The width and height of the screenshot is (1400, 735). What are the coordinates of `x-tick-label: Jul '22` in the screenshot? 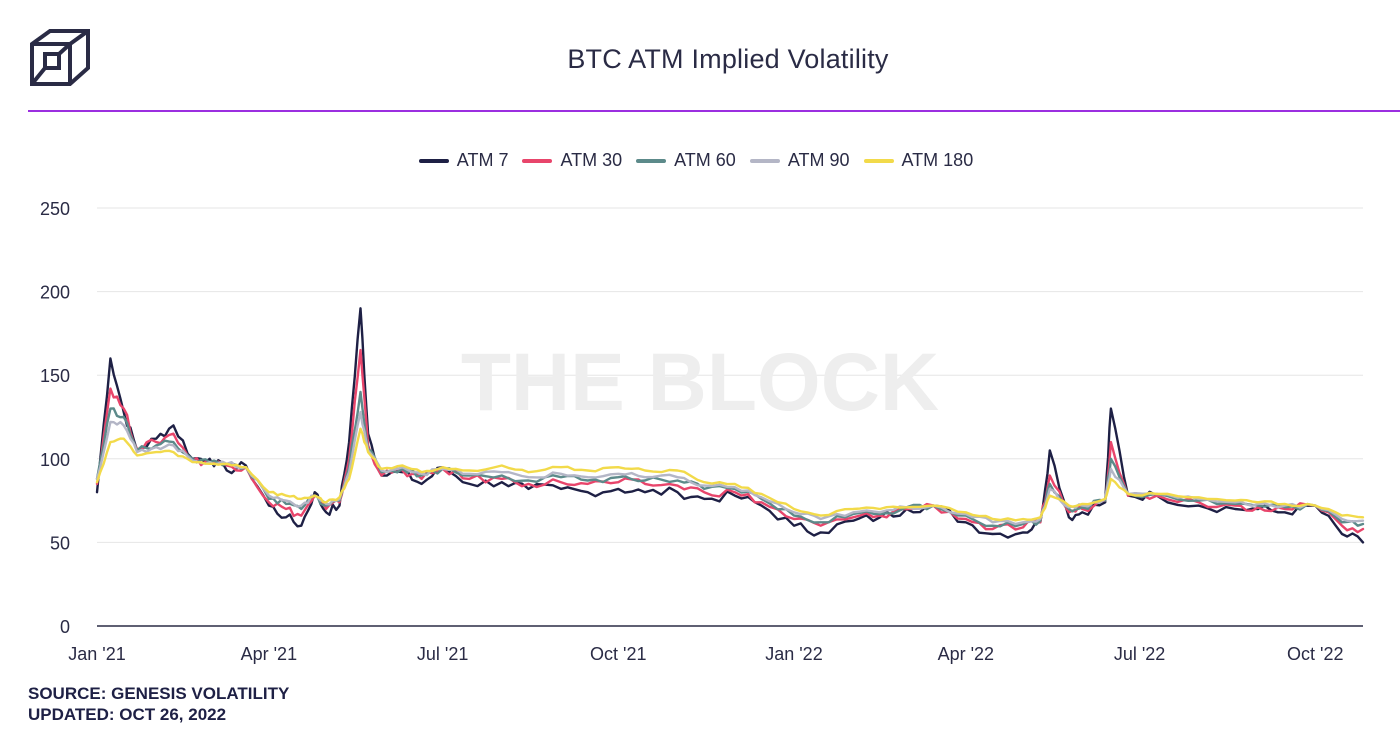 It's located at (1139, 654).